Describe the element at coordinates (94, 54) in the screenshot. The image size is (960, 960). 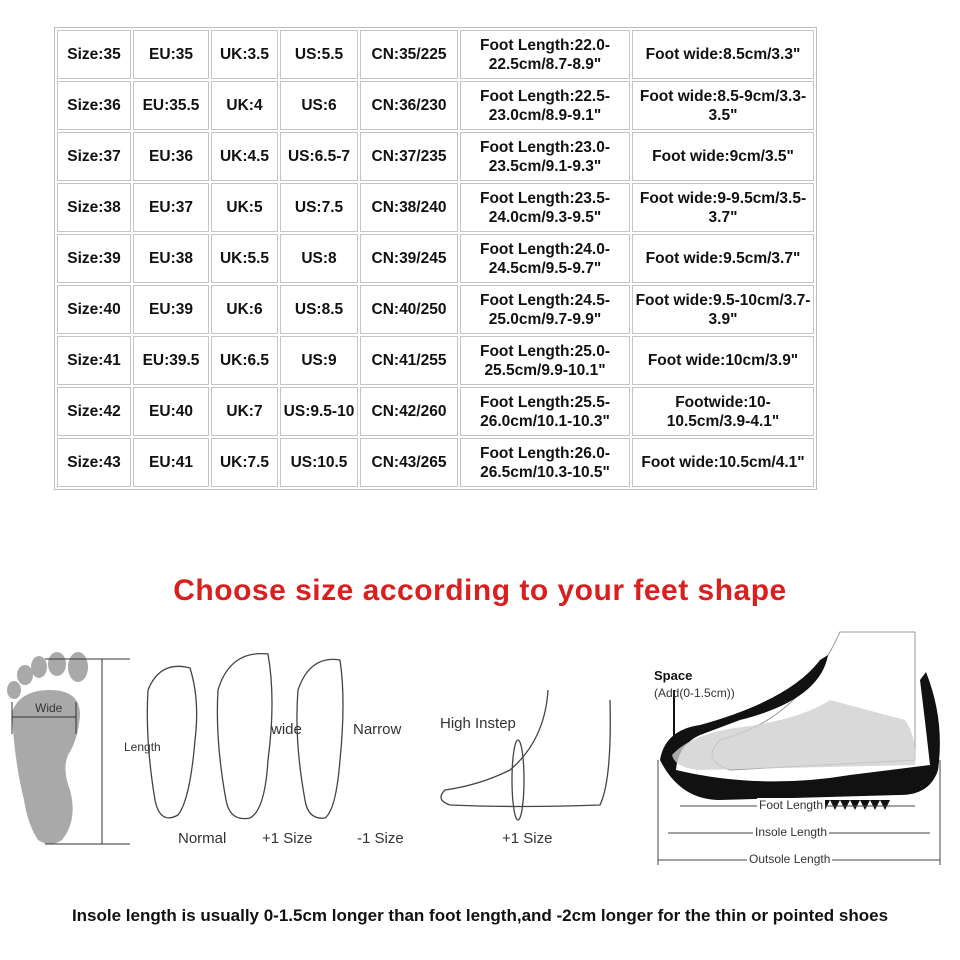
I see `table-cell: Size:35` at that location.